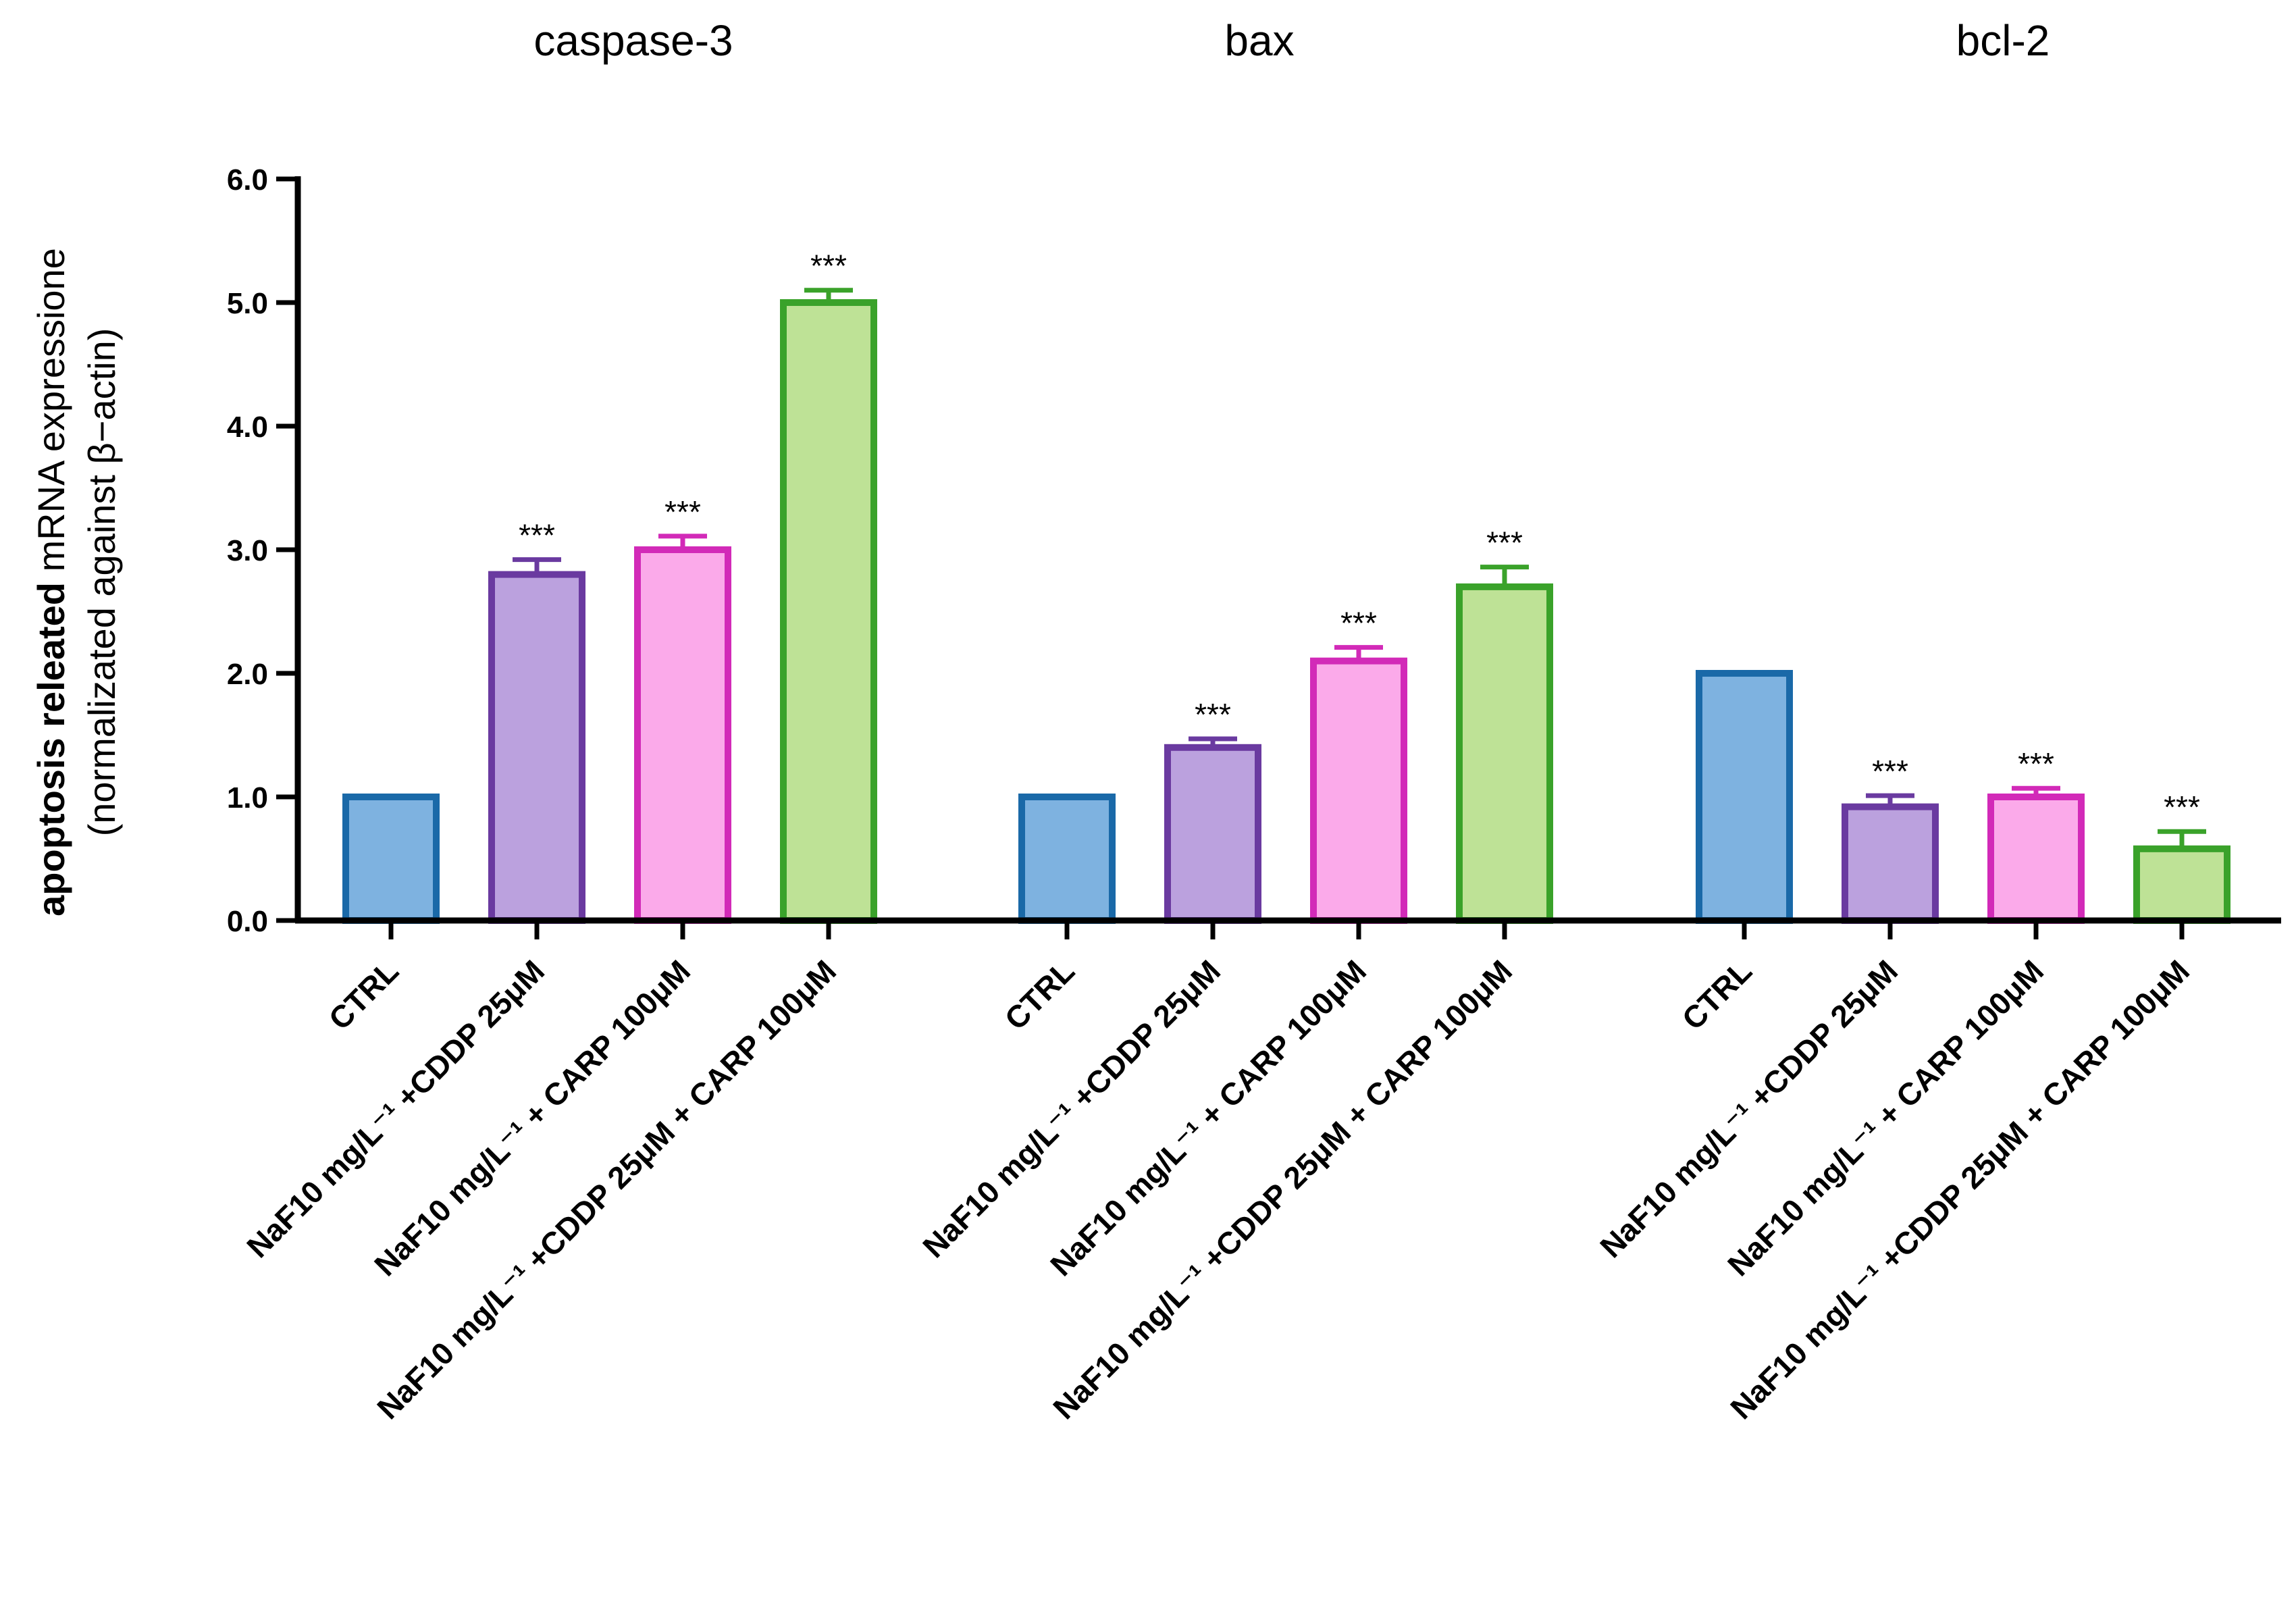 The image size is (2296, 1608). I want to click on y-axis: 0.0 1.0 2.0 3.0 4.0 5.0 6.0, so click(264, 550).